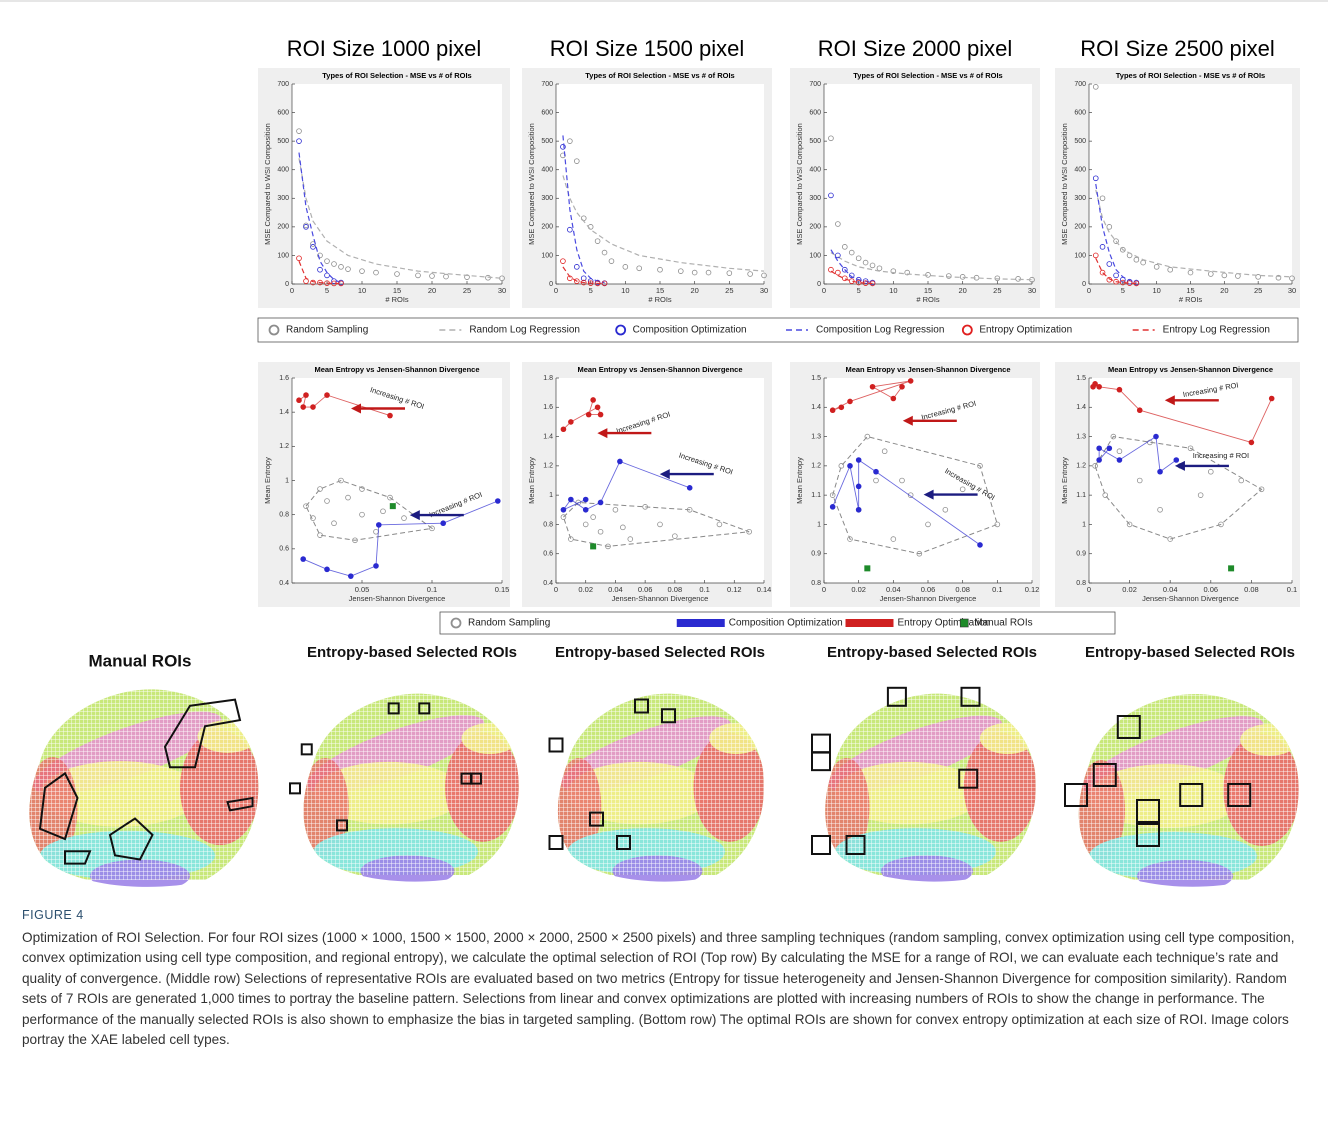  What do you see at coordinates (1156, 290) in the screenshot?
I see `x-tick-label: 10` at bounding box center [1156, 290].